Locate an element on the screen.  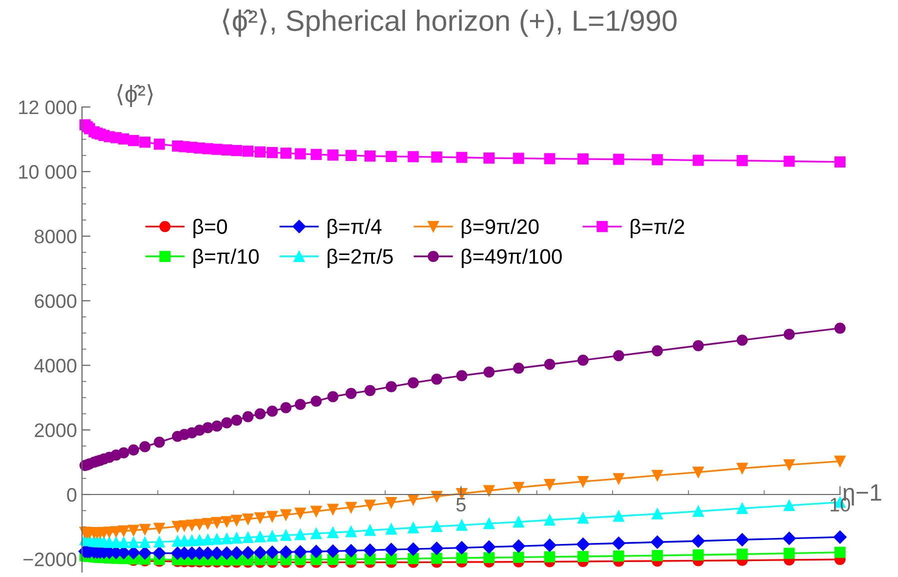
y-tick-label: 12 000 is located at coordinates (47, 107).